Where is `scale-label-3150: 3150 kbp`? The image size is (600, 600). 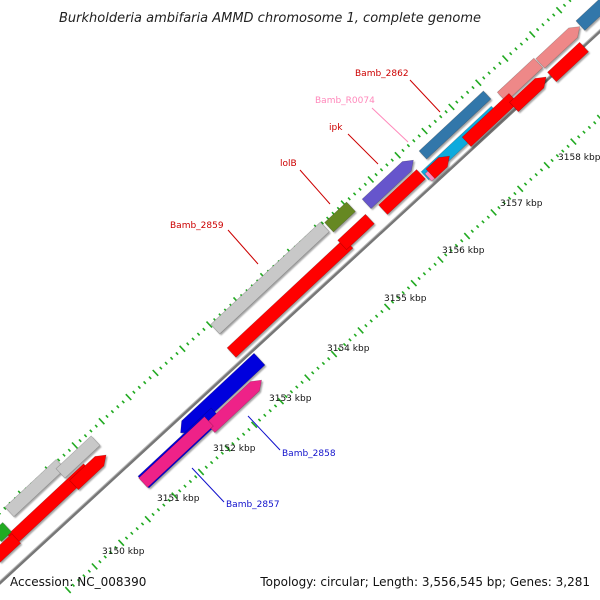
scale-label-3150: 3150 kbp is located at coordinates (123, 552).